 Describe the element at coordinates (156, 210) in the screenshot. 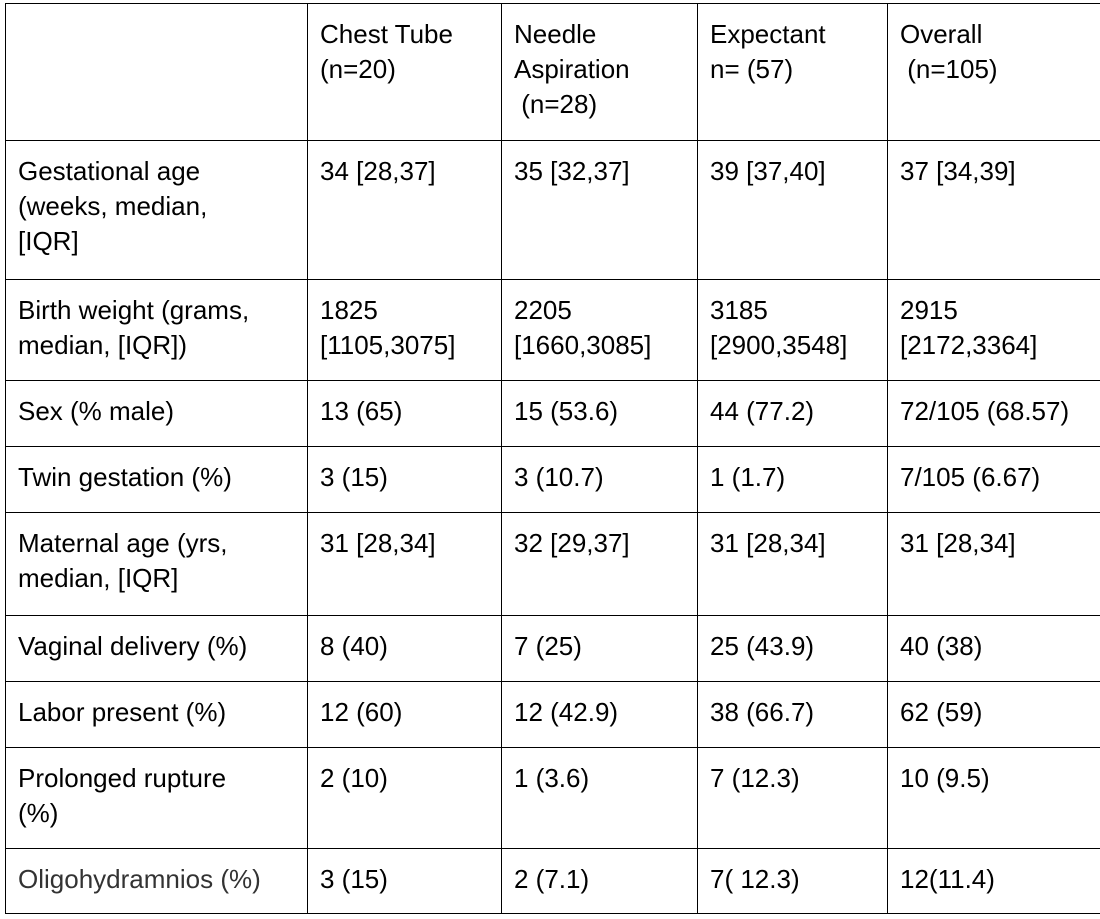

I see `row-label: Gestational age (weeks, median, [IQR]` at that location.